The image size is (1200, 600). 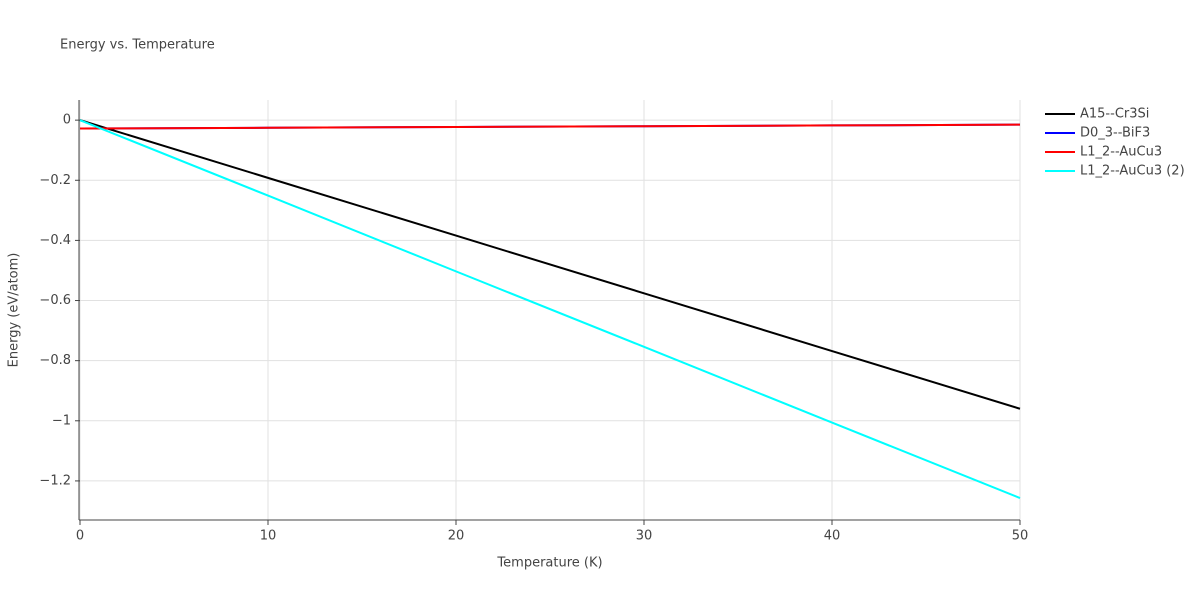 I want to click on legend-label: A15--Cr3Si, so click(x=1114, y=114).